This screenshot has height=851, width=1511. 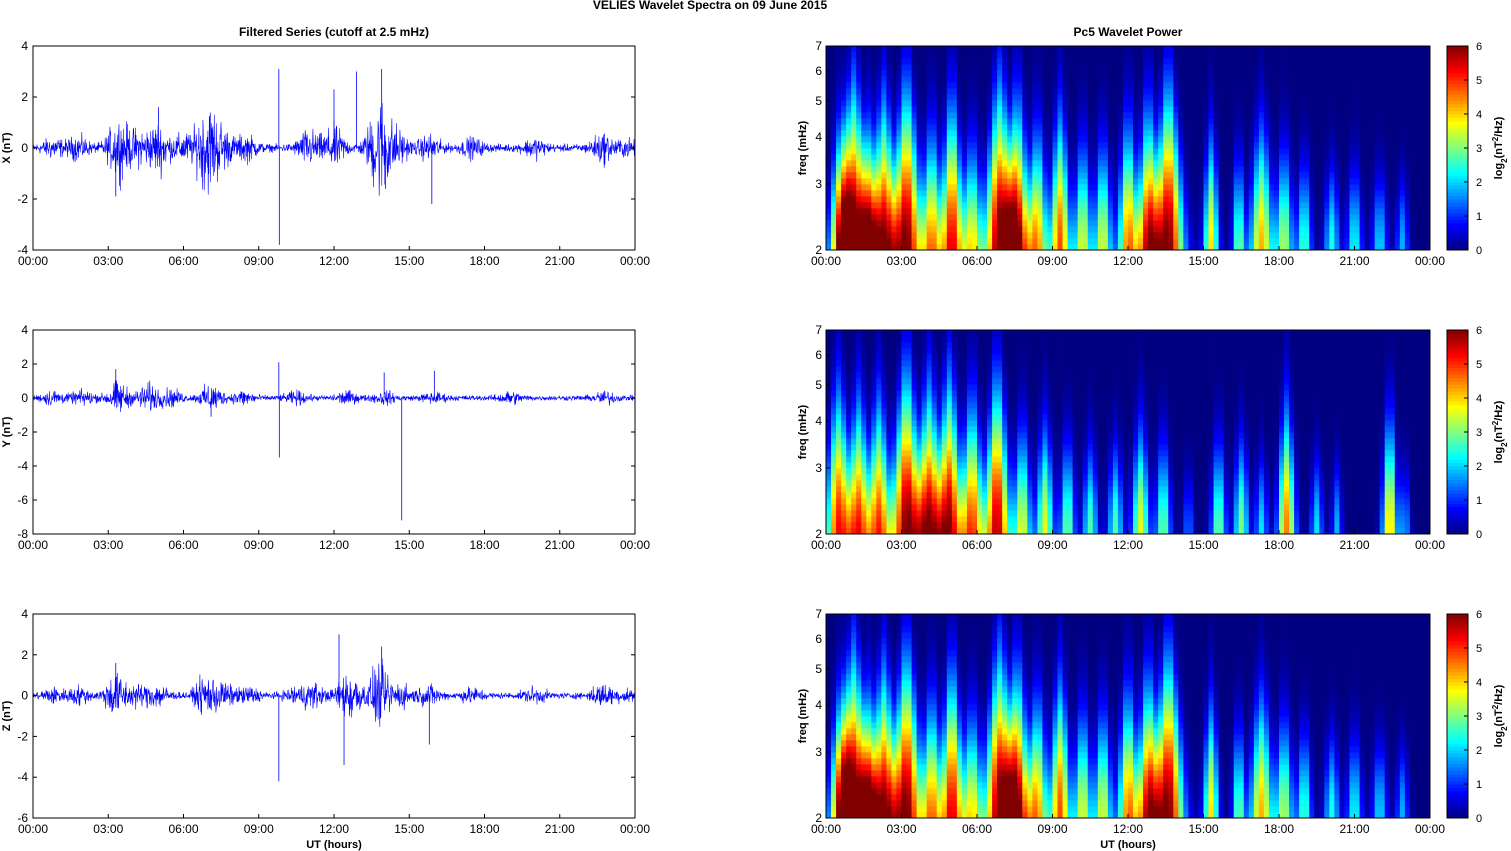 I want to click on x-tick-label: 00:00, so click(x=635, y=545).